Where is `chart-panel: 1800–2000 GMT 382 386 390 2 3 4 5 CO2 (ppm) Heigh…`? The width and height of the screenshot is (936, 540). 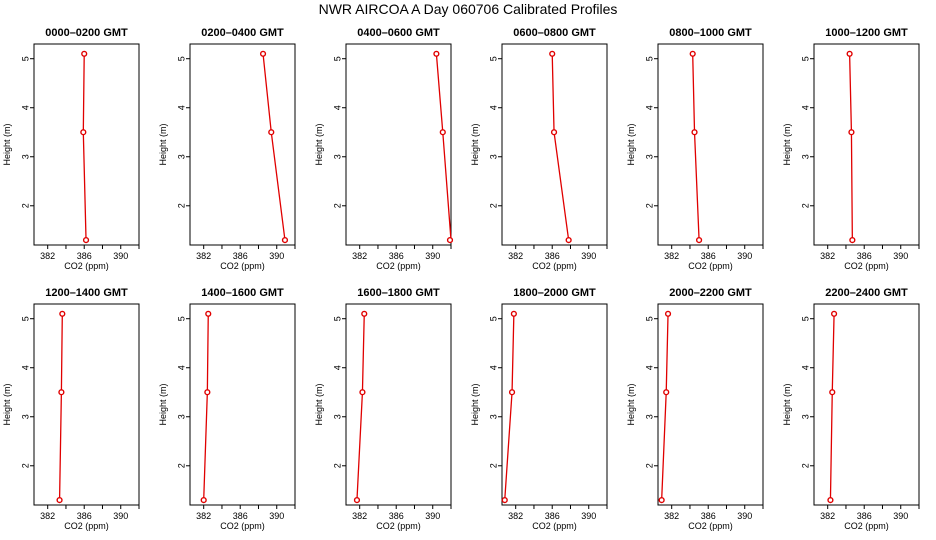 chart-panel: 1800–2000 GMT 382 386 390 2 3 4 5 CO2 (ppm) Heigh… is located at coordinates (539, 409).